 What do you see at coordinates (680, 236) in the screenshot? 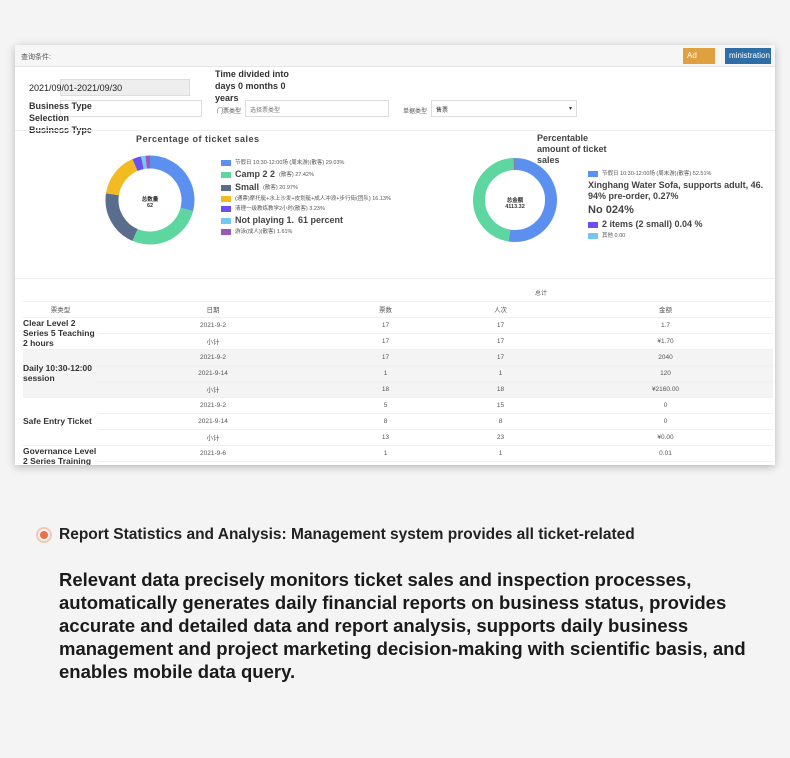
I see `legend-item: 其他 0.00` at bounding box center [680, 236].